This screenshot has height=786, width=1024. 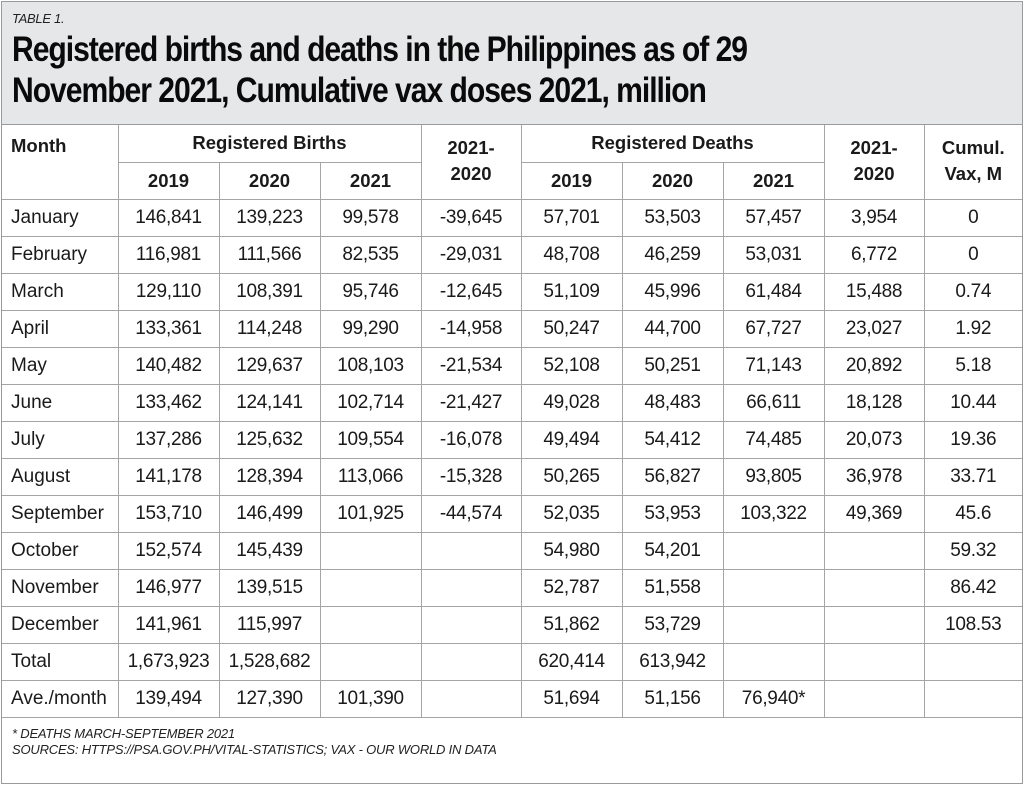 What do you see at coordinates (370, 328) in the screenshot?
I see `births-2021-cell: 99,290` at bounding box center [370, 328].